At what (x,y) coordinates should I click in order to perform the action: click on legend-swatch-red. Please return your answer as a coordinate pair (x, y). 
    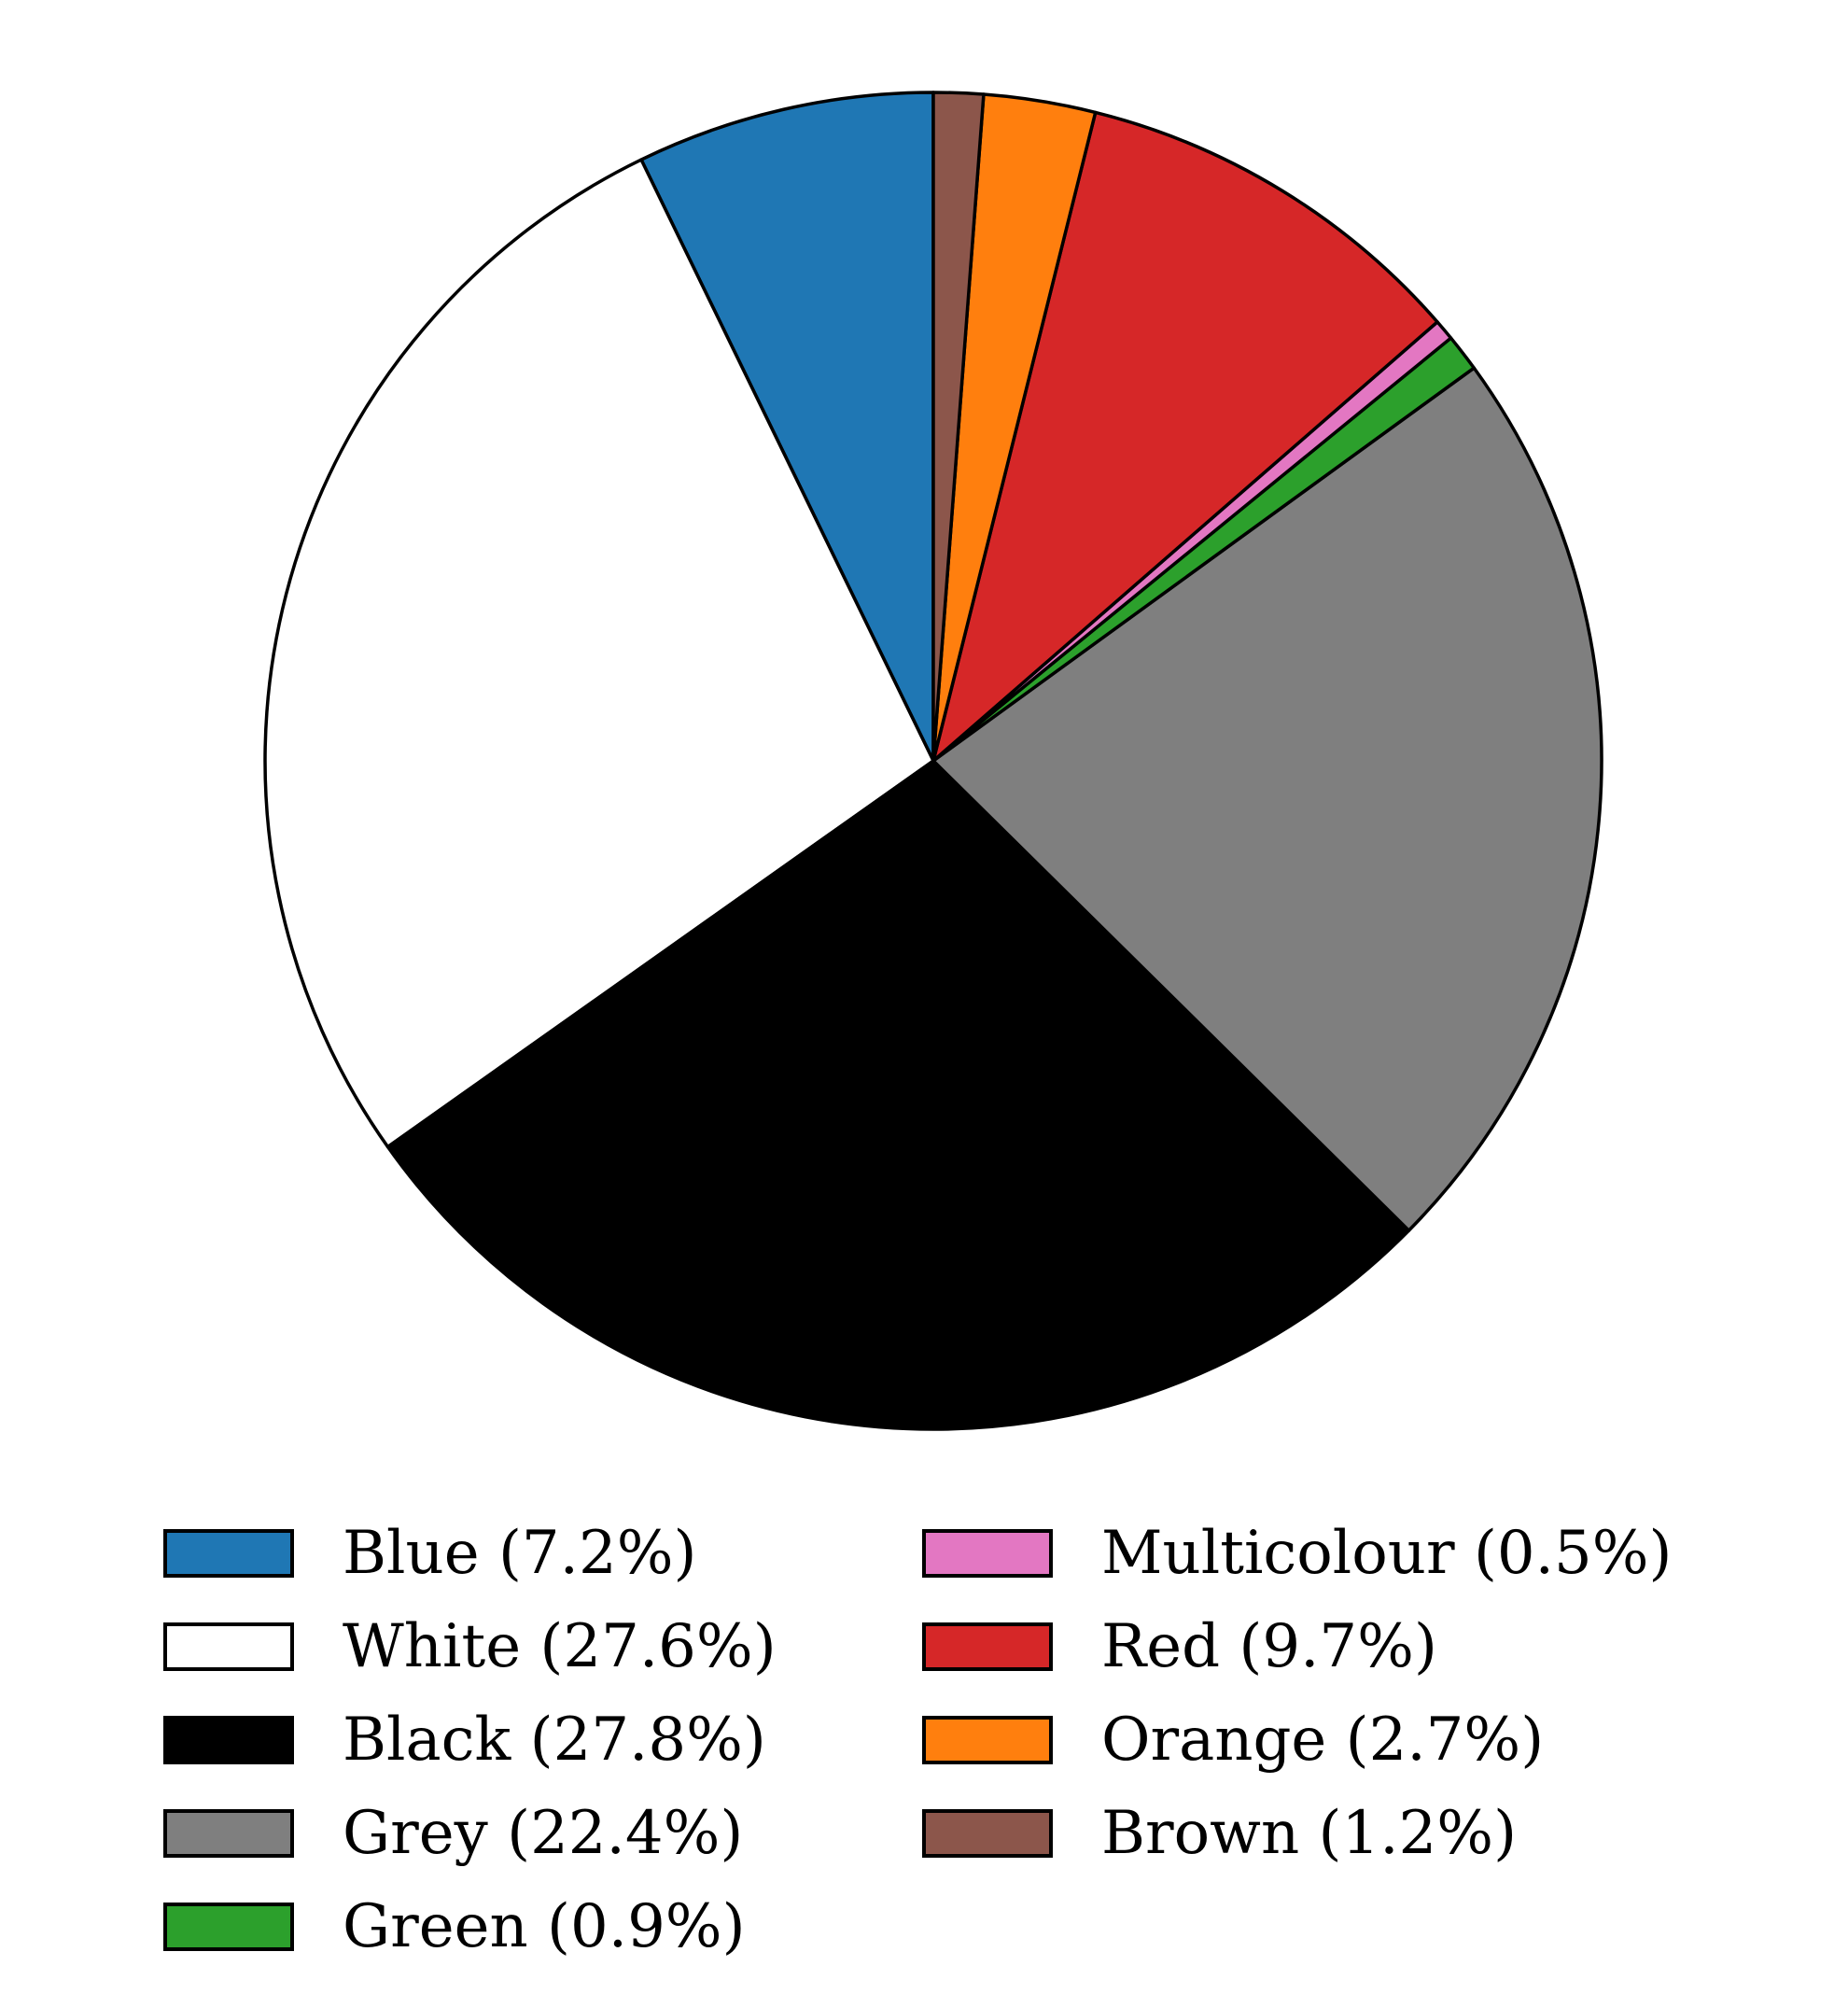
    Looking at the image, I should click on (987, 1646).